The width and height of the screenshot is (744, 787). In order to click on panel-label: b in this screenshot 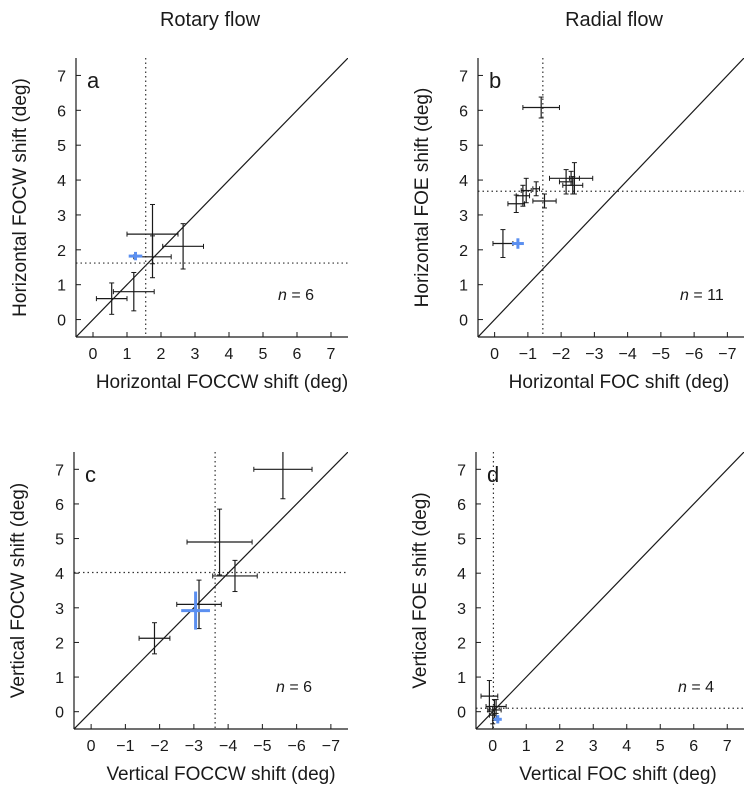, I will do `click(495, 80)`.